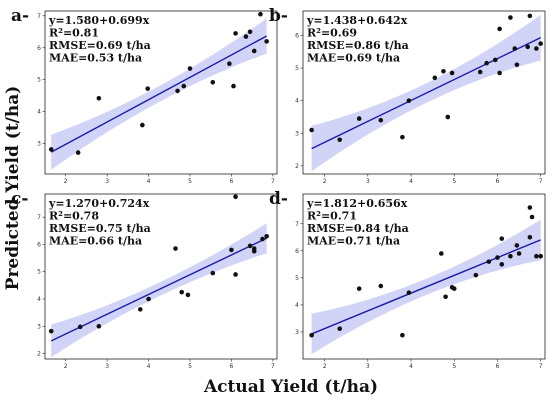  I want to click on stats-line: MAE=0.71 t/ha, so click(353, 241).